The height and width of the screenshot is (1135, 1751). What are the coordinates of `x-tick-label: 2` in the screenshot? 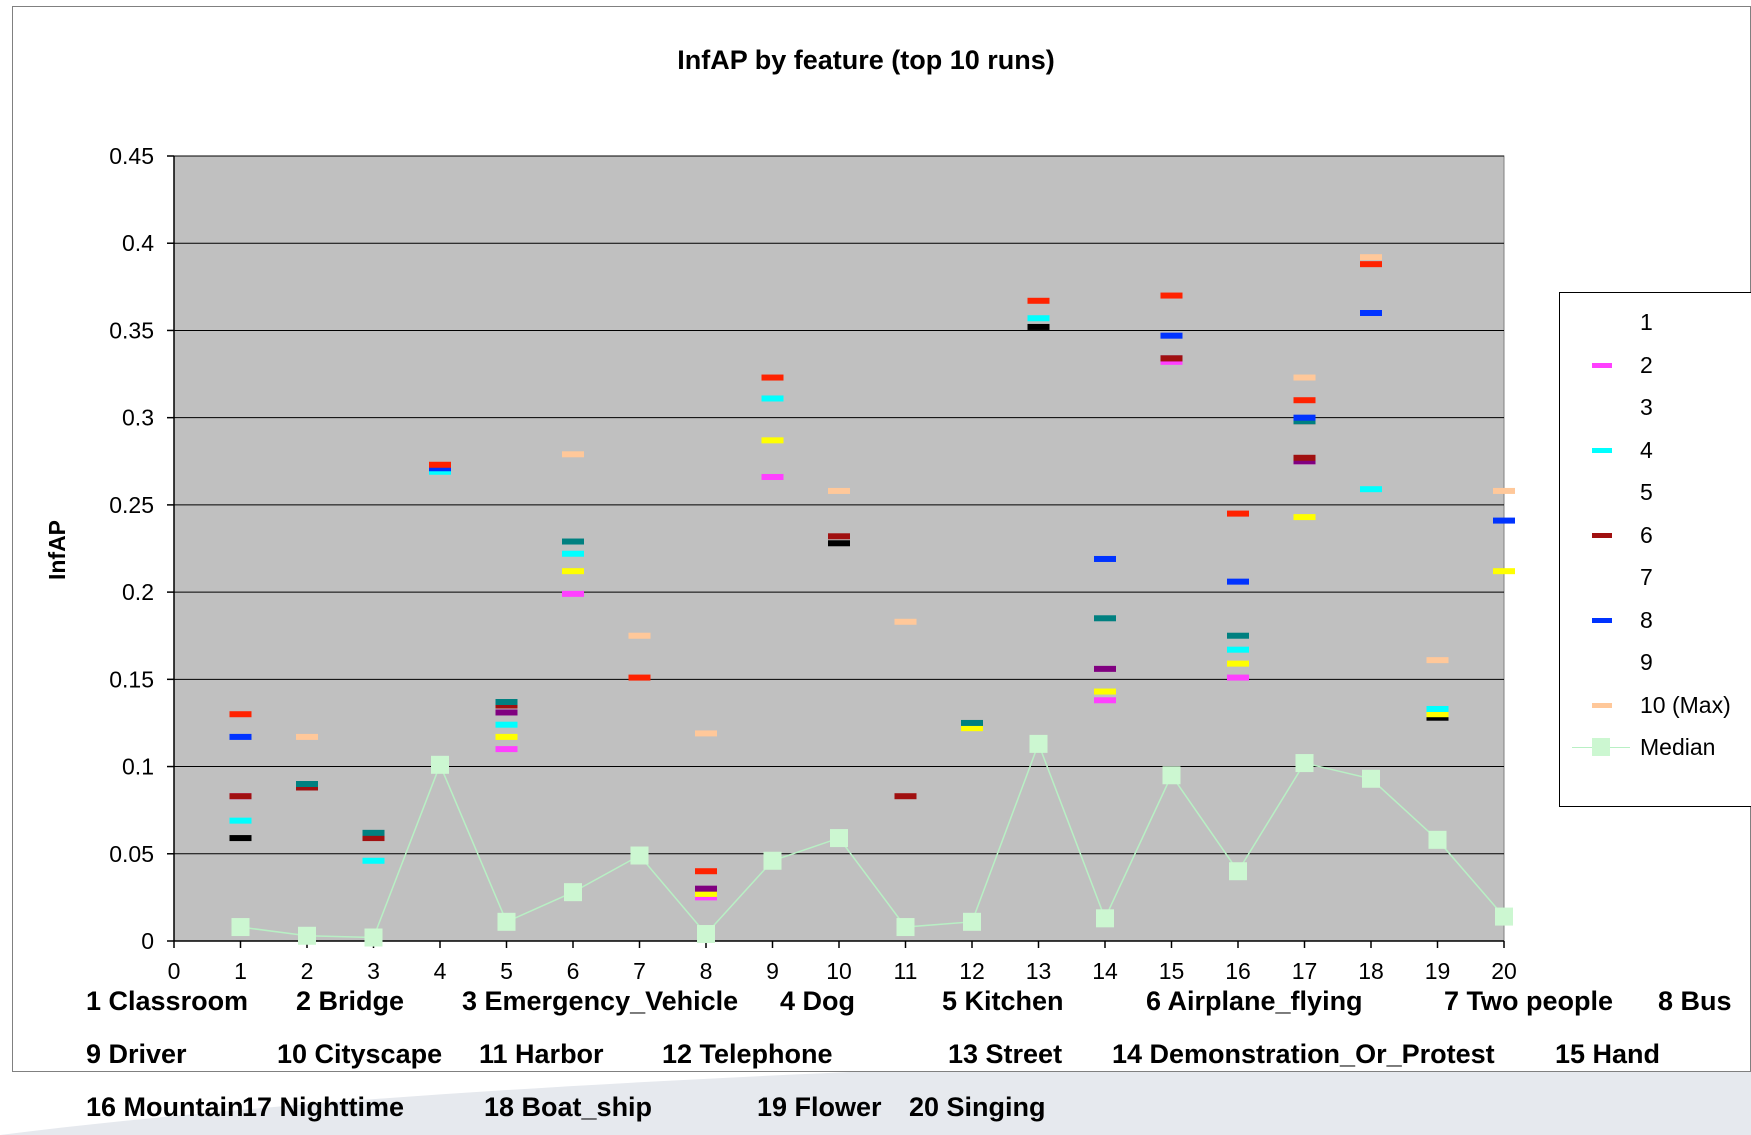 It's located at (307, 971).